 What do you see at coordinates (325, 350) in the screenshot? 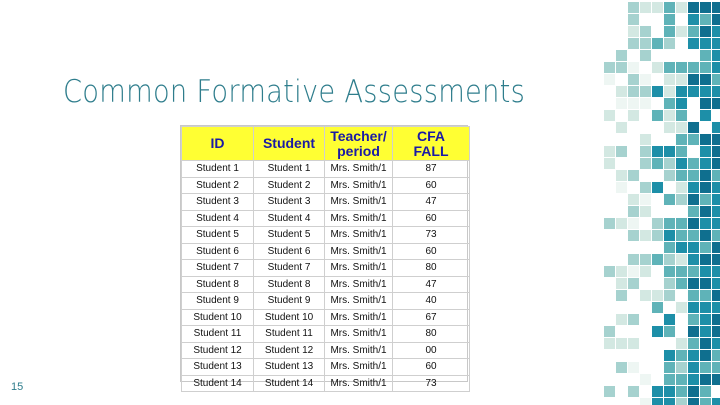
I see `table-row: Student 12 Student 12 Mrs. Smith/1 00` at bounding box center [325, 350].